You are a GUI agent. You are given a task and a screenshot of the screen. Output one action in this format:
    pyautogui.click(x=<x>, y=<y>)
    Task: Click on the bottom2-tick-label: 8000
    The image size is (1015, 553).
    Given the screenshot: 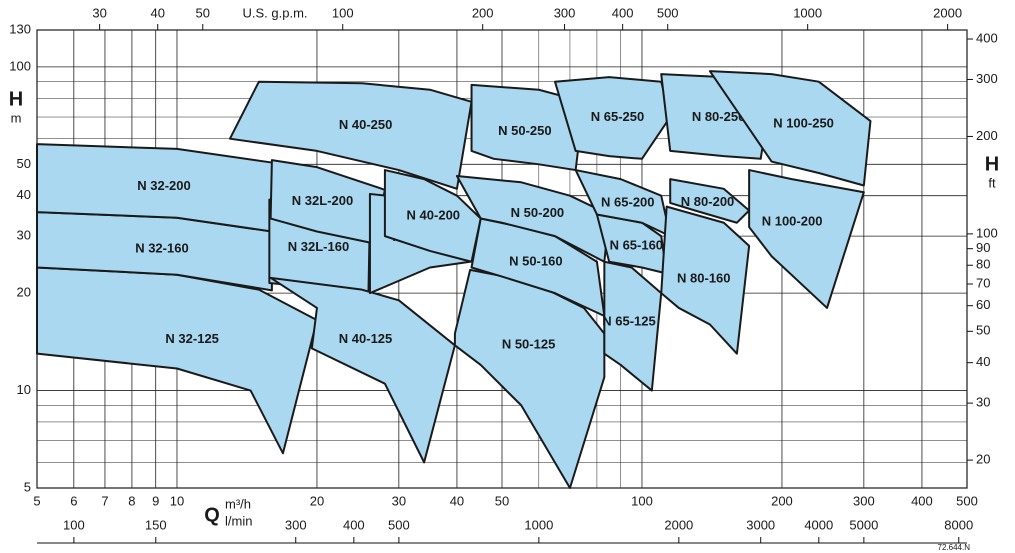 What is the action you would take?
    pyautogui.click(x=958, y=524)
    